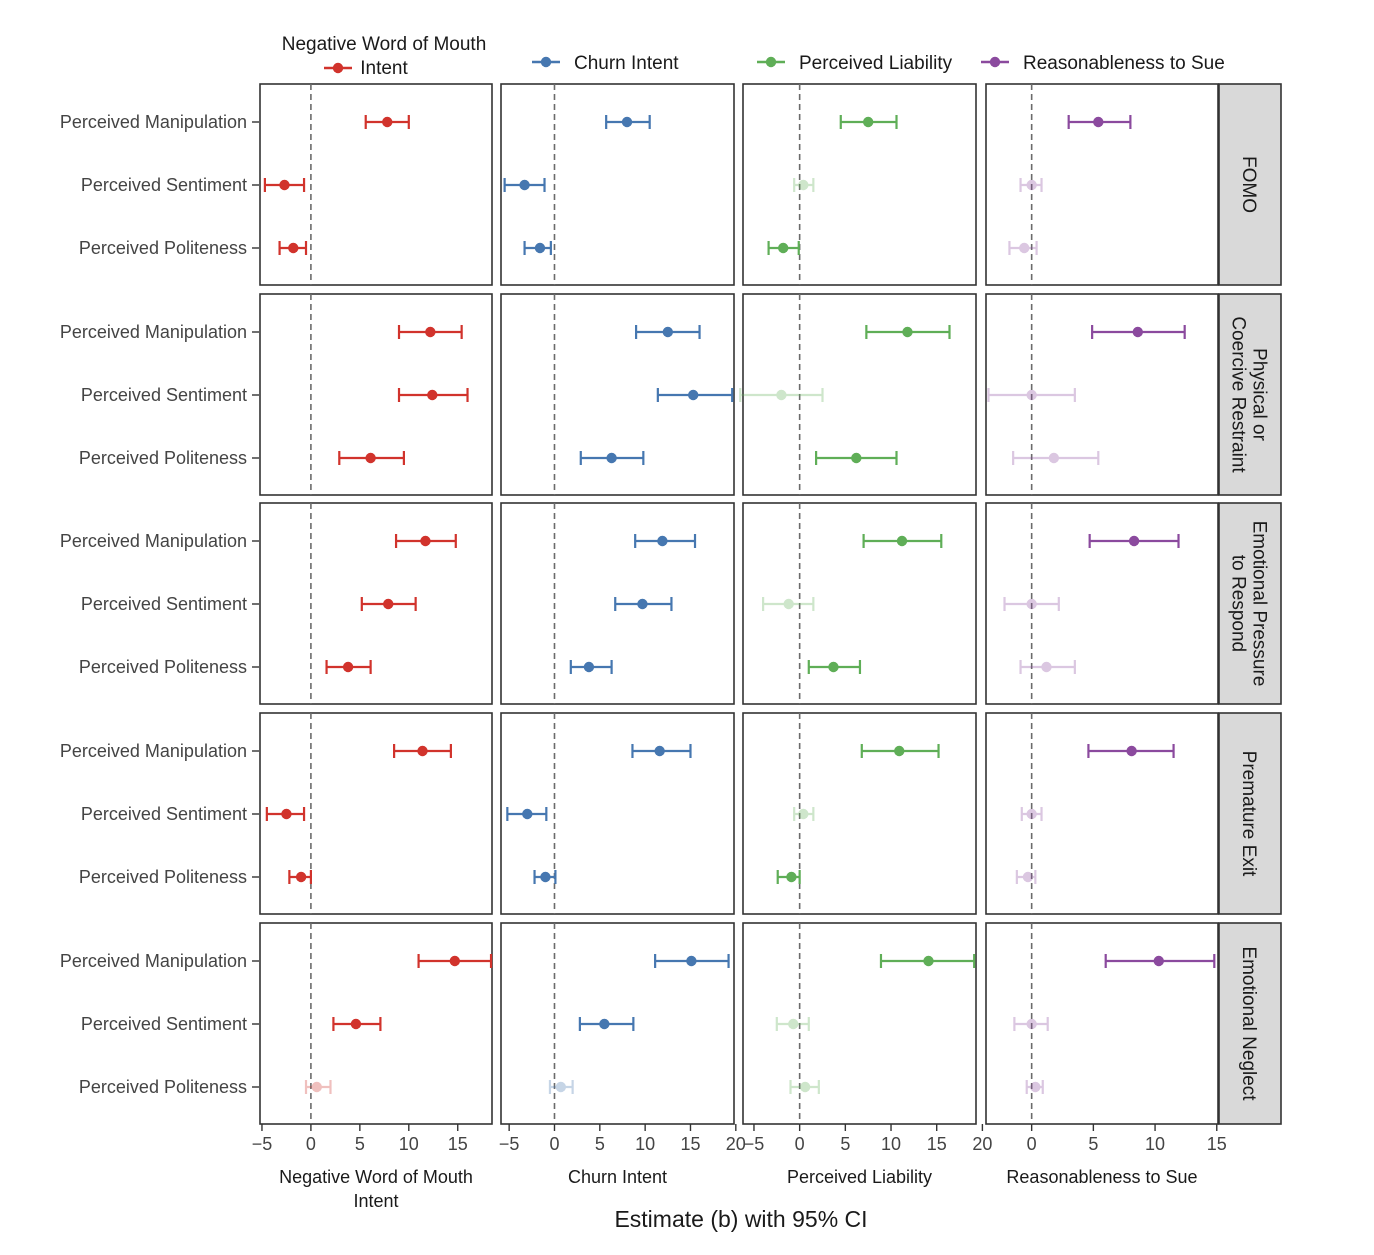  What do you see at coordinates (1101, 1177) in the screenshot?
I see `axis-title-reasonableness-to-sue: Reasonableness to Sue` at bounding box center [1101, 1177].